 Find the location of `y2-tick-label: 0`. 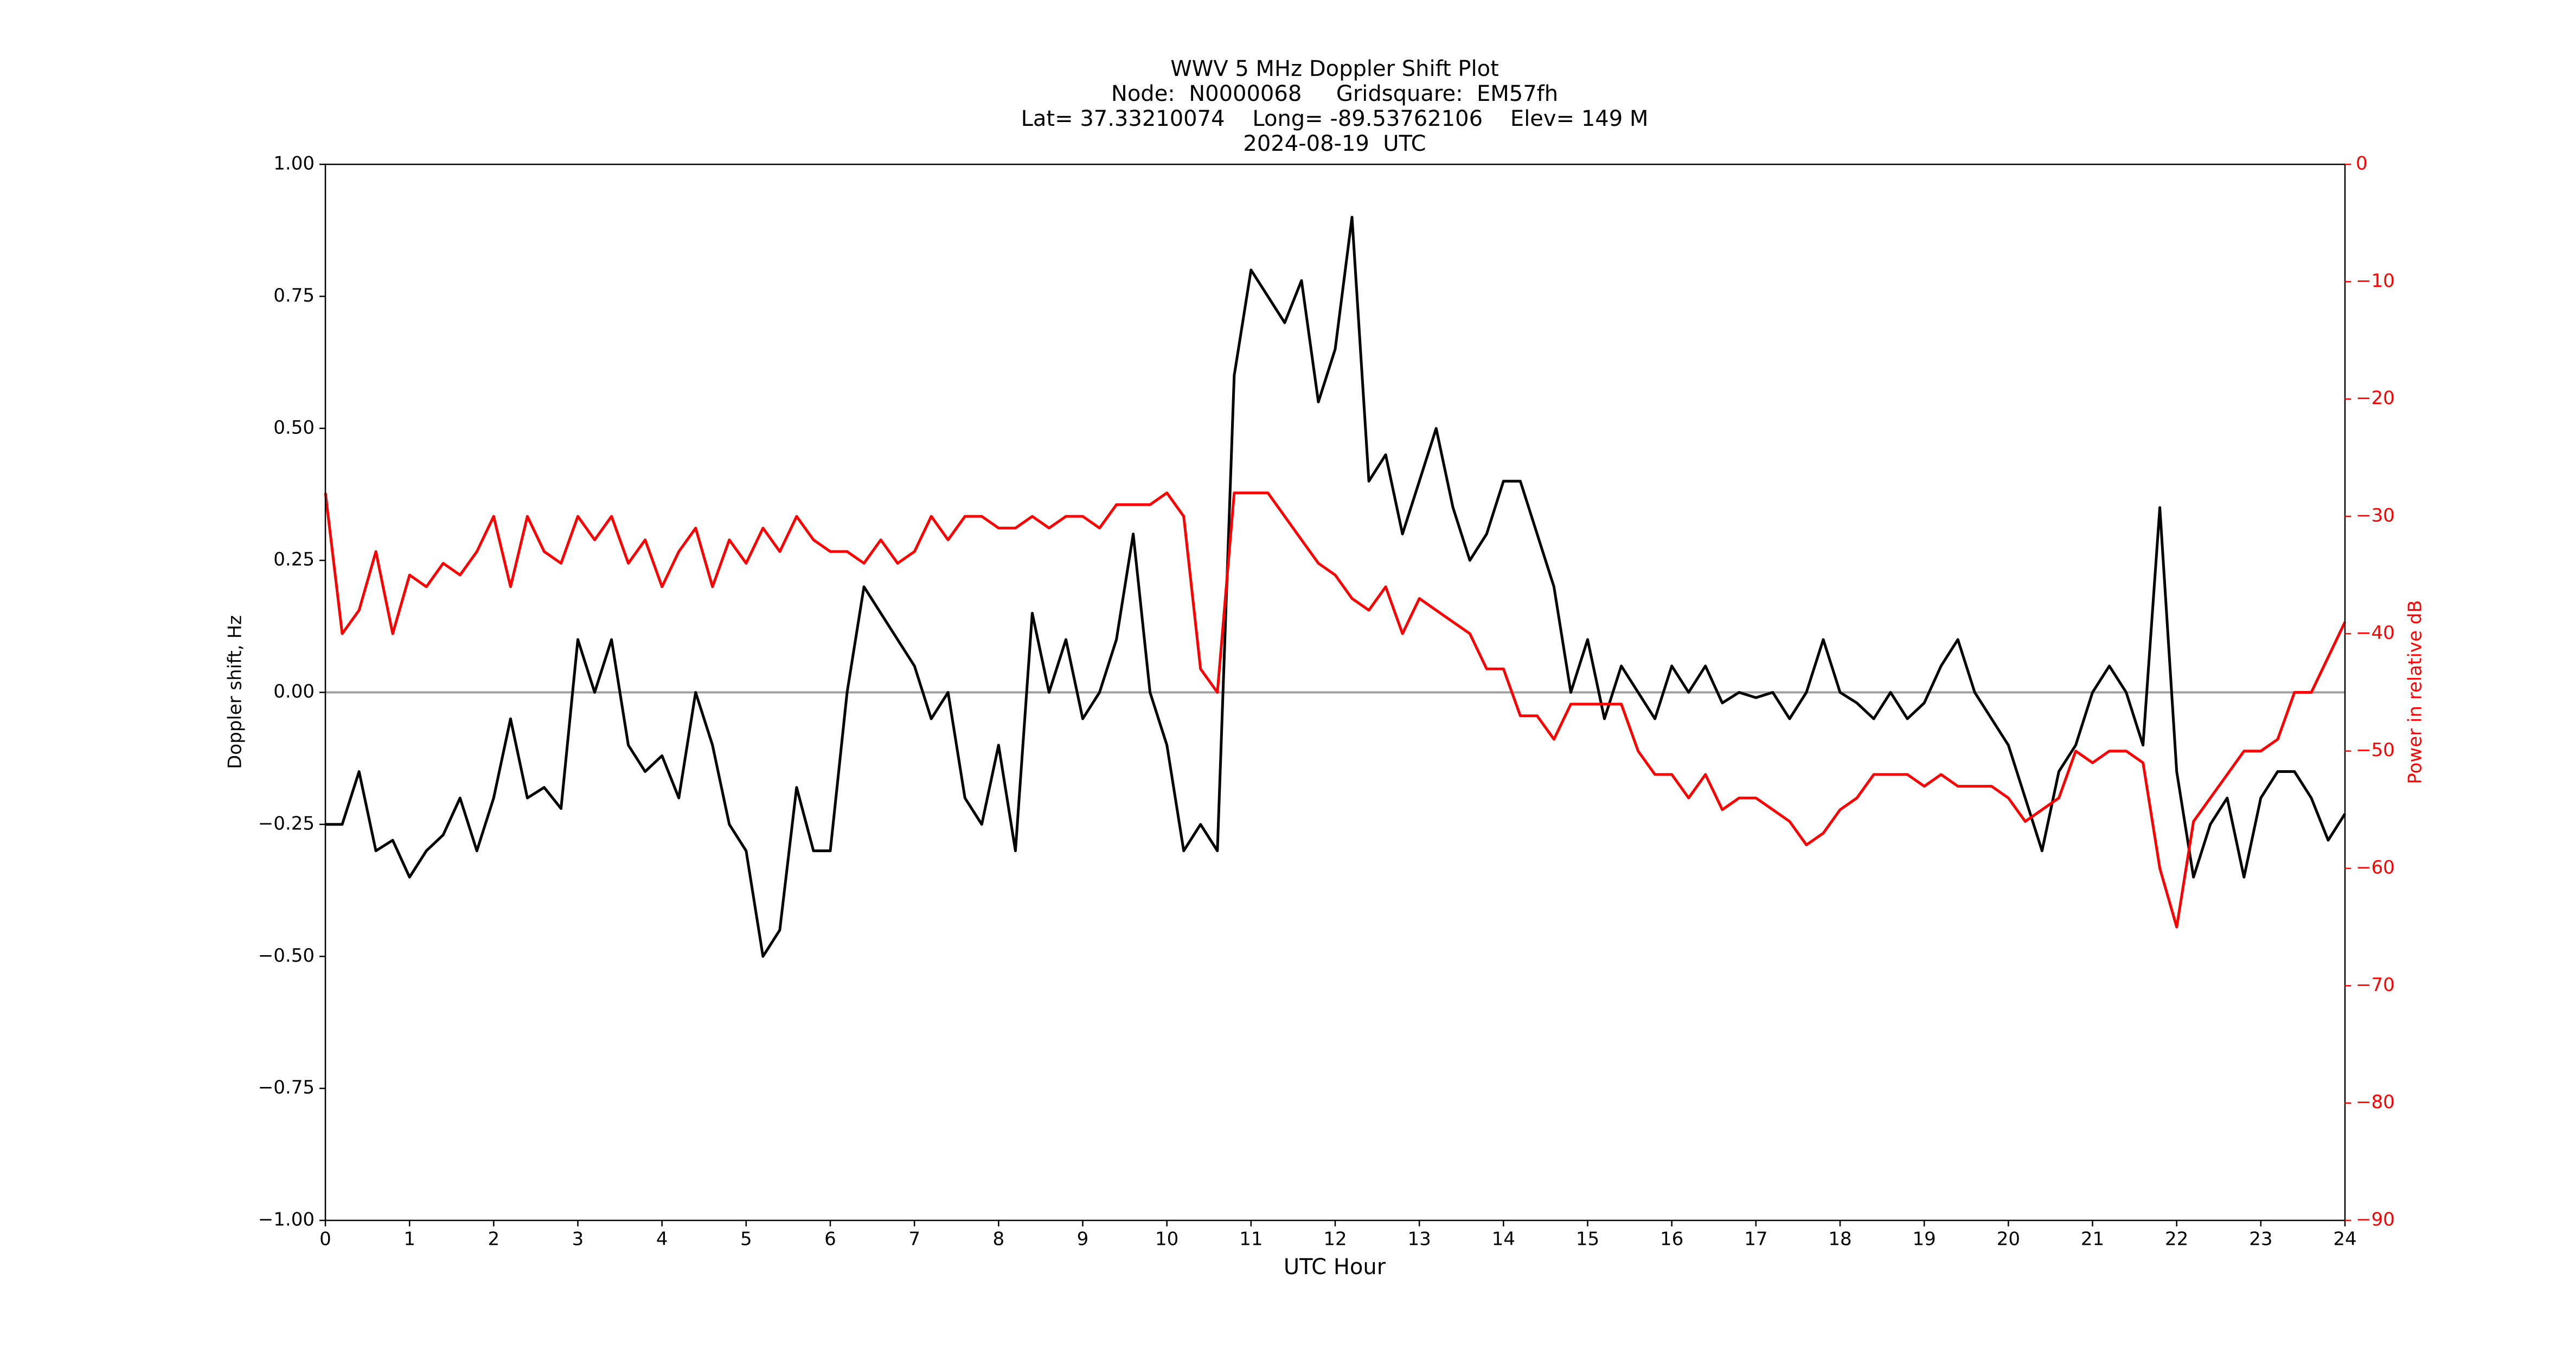

y2-tick-label: 0 is located at coordinates (2362, 164).